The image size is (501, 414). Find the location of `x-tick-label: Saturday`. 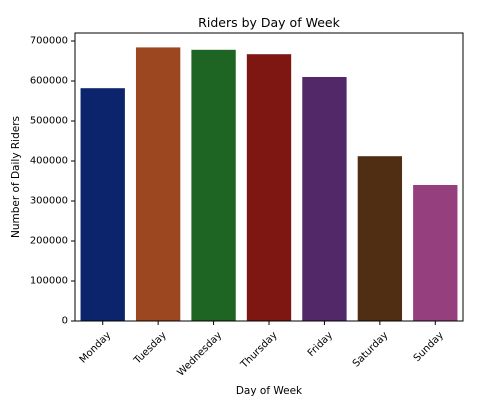

x-tick-label: Saturday is located at coordinates (371, 350).